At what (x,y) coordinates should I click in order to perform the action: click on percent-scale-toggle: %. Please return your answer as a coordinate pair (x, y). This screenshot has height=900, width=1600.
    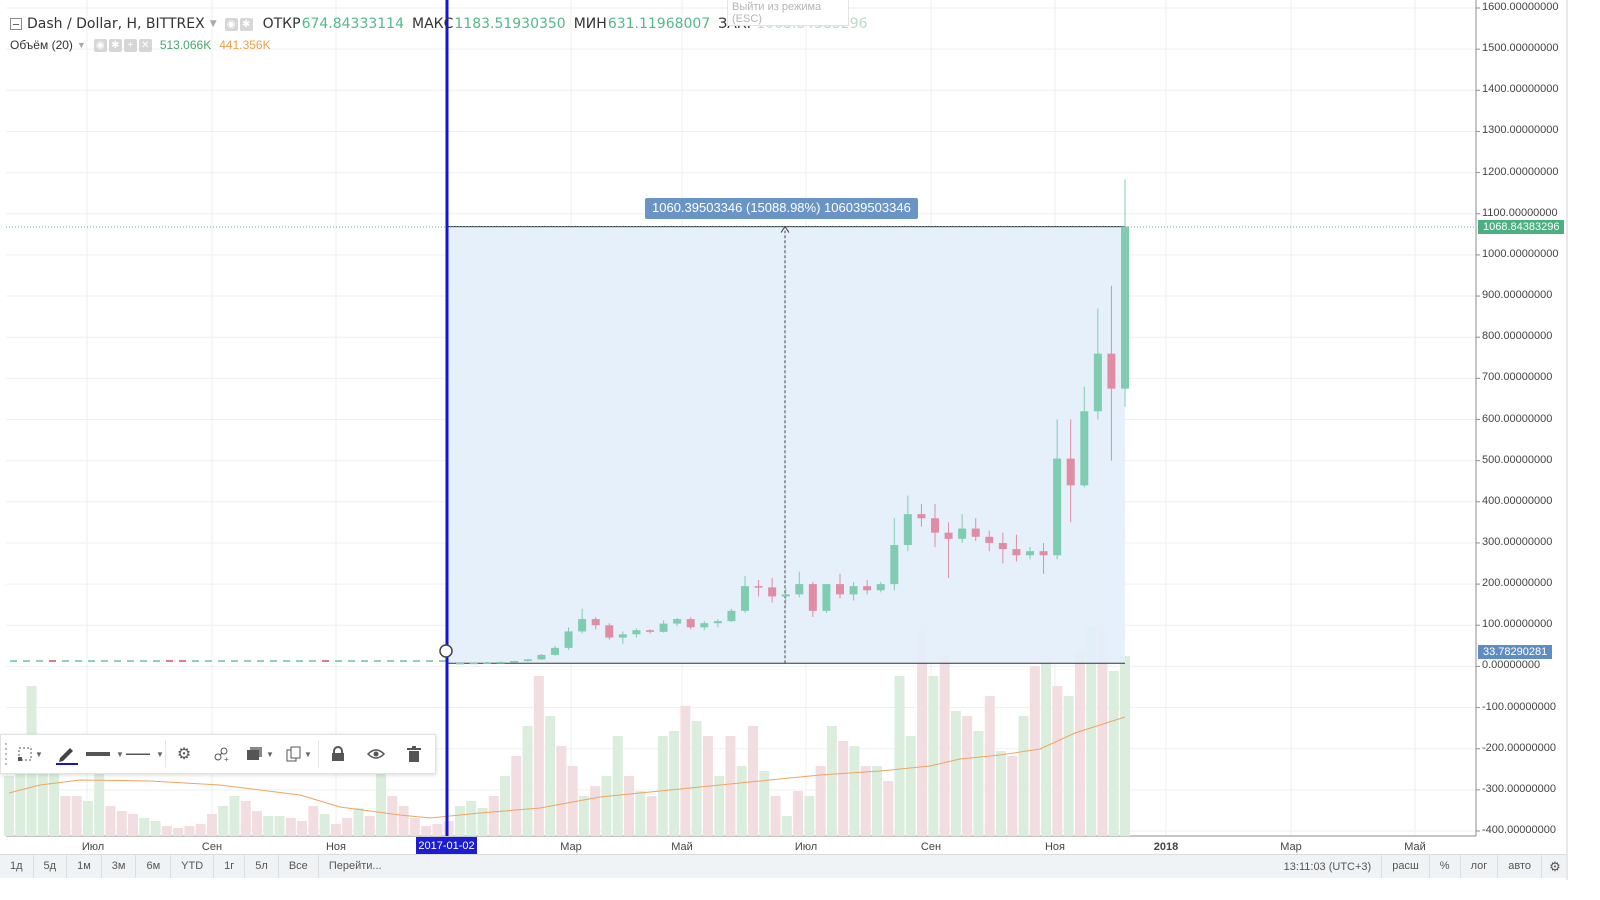
    Looking at the image, I should click on (1445, 866).